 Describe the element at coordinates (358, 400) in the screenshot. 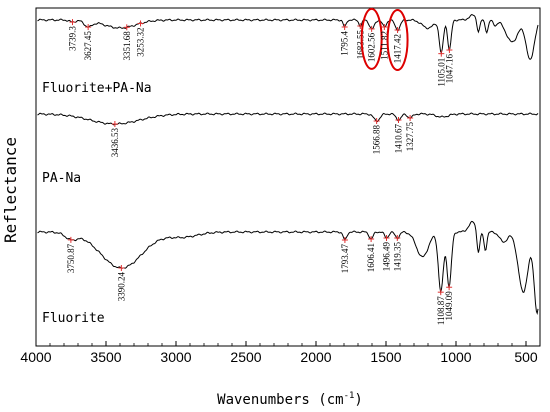

I see `x-axis-label-close: )` at that location.